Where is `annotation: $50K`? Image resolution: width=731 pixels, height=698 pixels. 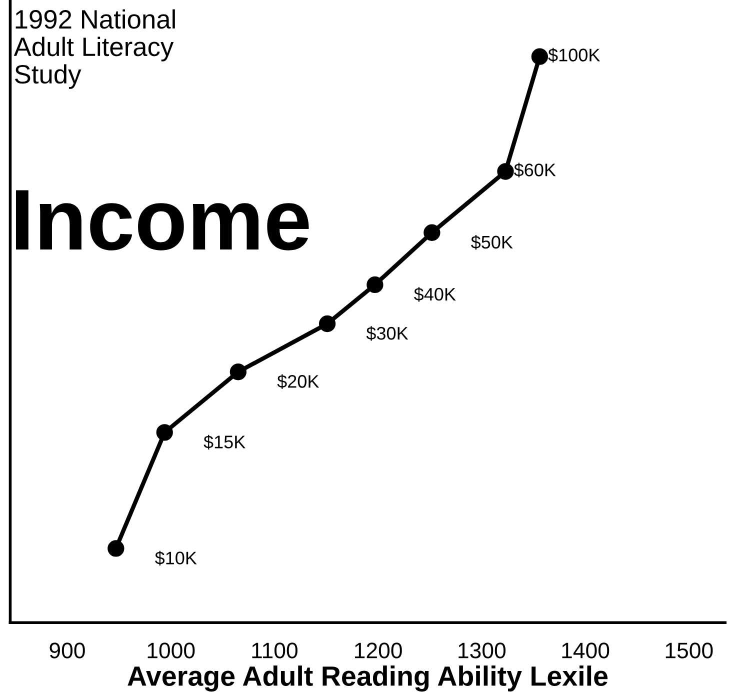
annotation: $50K is located at coordinates (492, 242).